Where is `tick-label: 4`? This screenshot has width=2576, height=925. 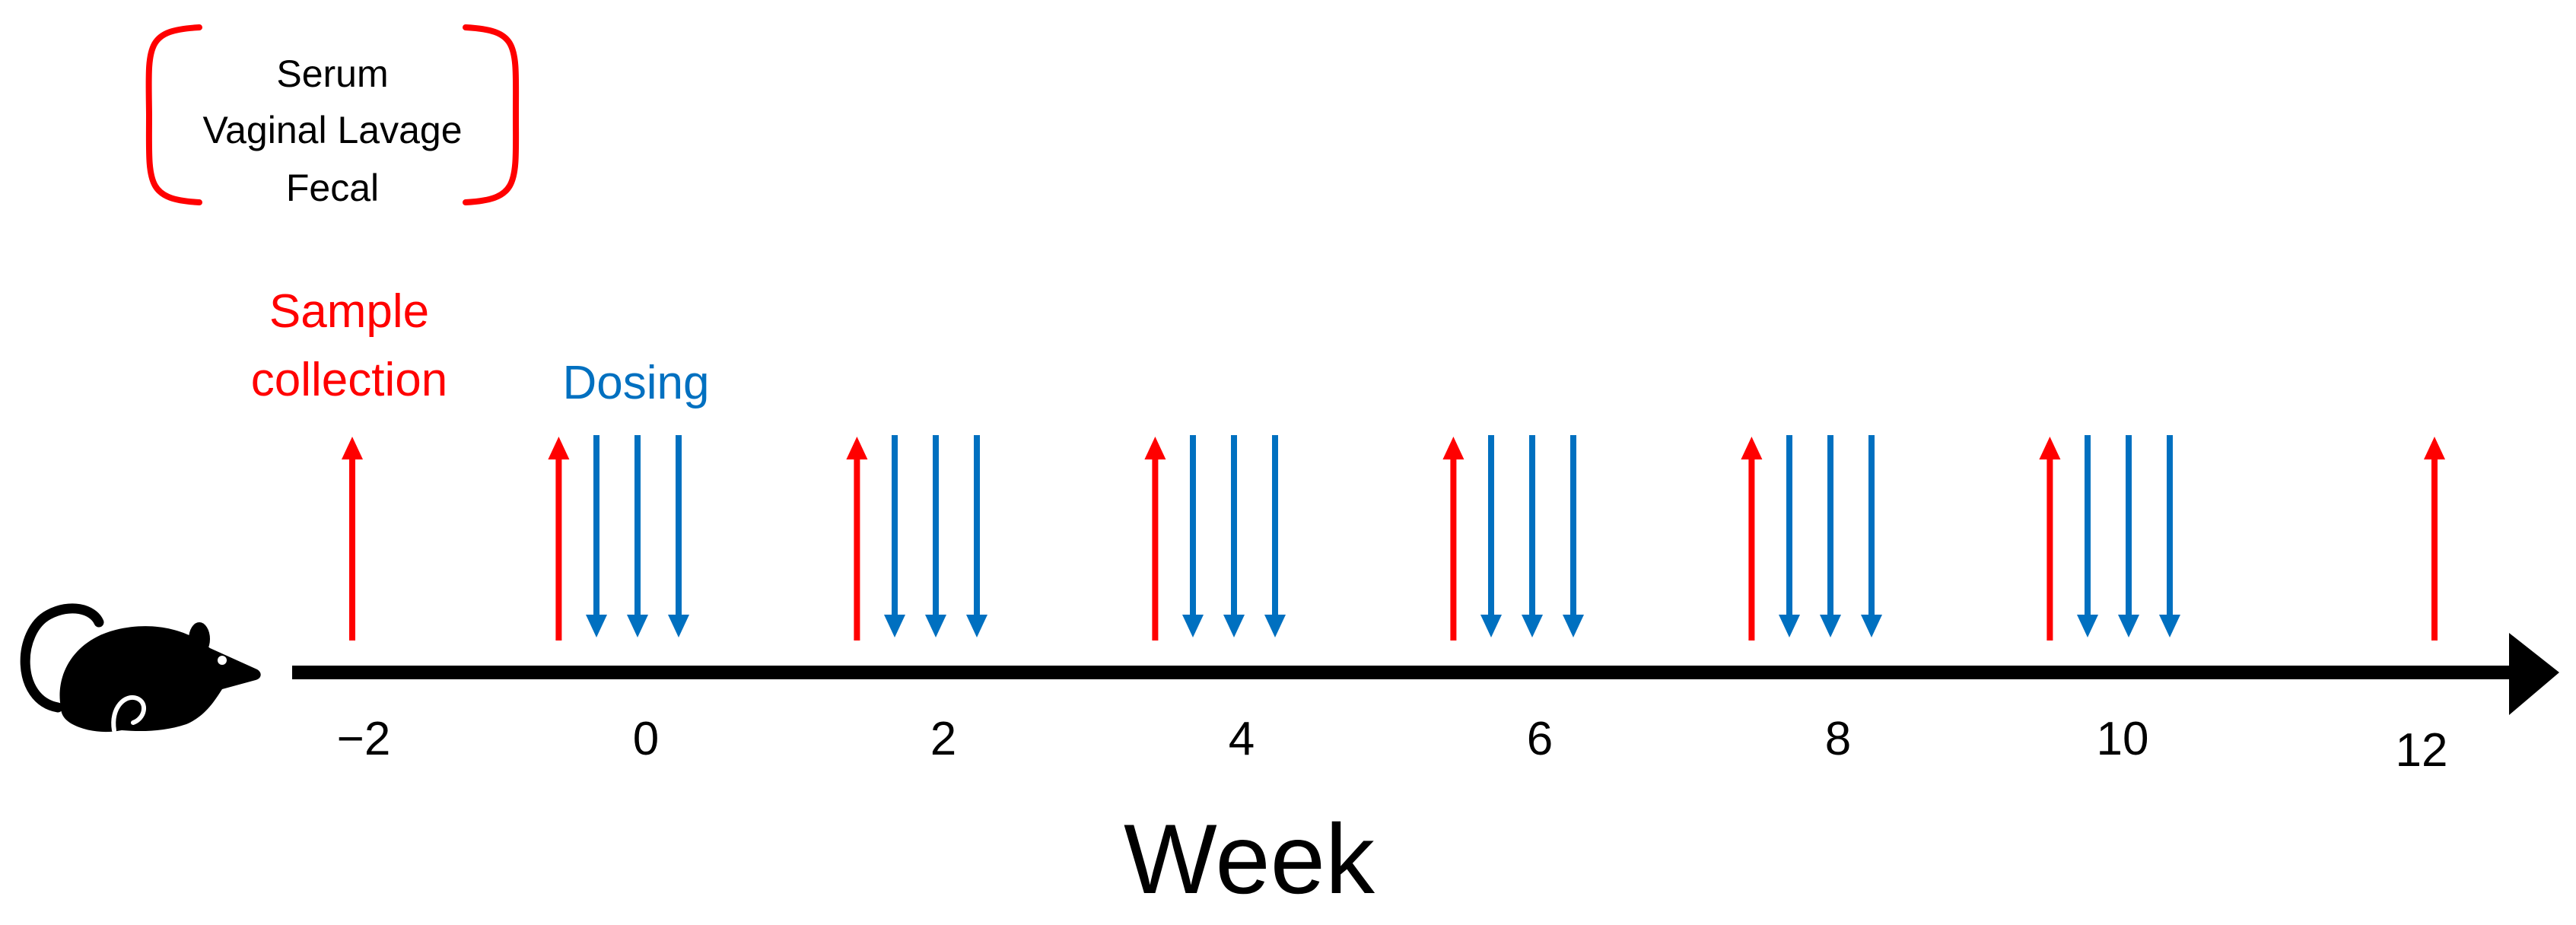 tick-label: 4 is located at coordinates (1242, 739).